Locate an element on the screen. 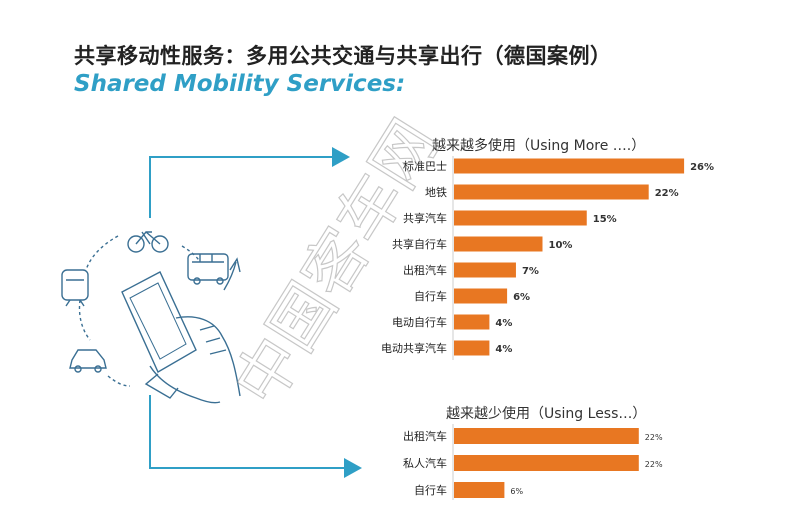  smartphone-hand-icon is located at coordinates (181, 337).